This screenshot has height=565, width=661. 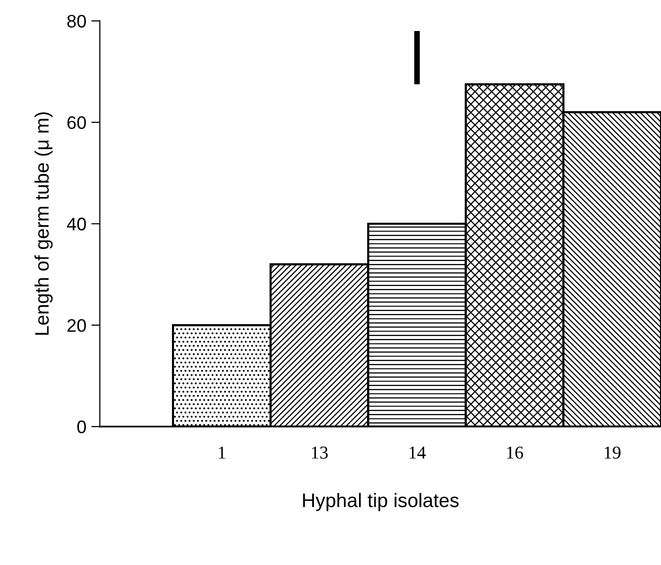 What do you see at coordinates (76, 224) in the screenshot?
I see `y-tick-label: 40` at bounding box center [76, 224].